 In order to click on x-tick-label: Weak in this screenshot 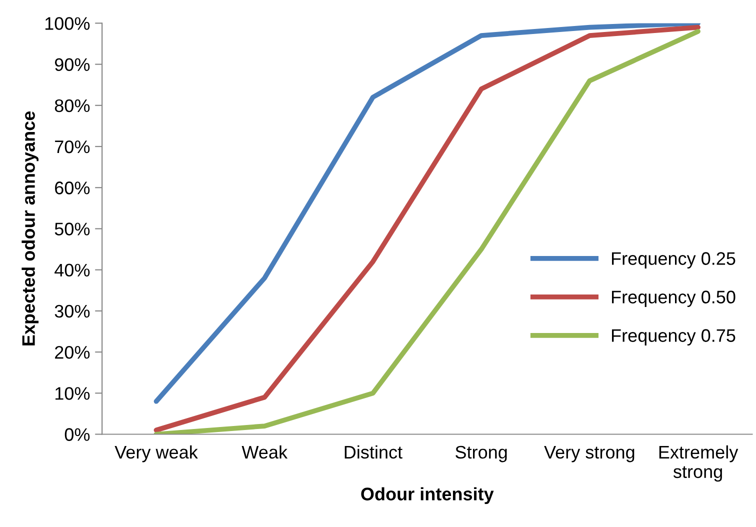, I will do `click(265, 452)`.